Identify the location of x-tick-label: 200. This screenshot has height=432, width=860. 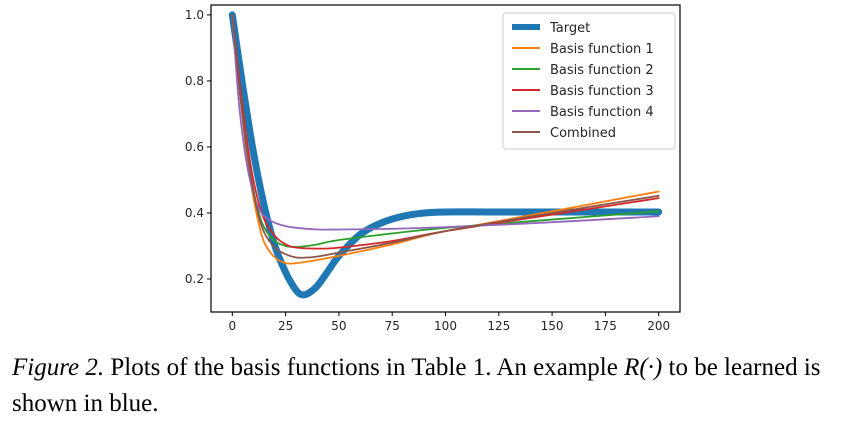
(658, 326).